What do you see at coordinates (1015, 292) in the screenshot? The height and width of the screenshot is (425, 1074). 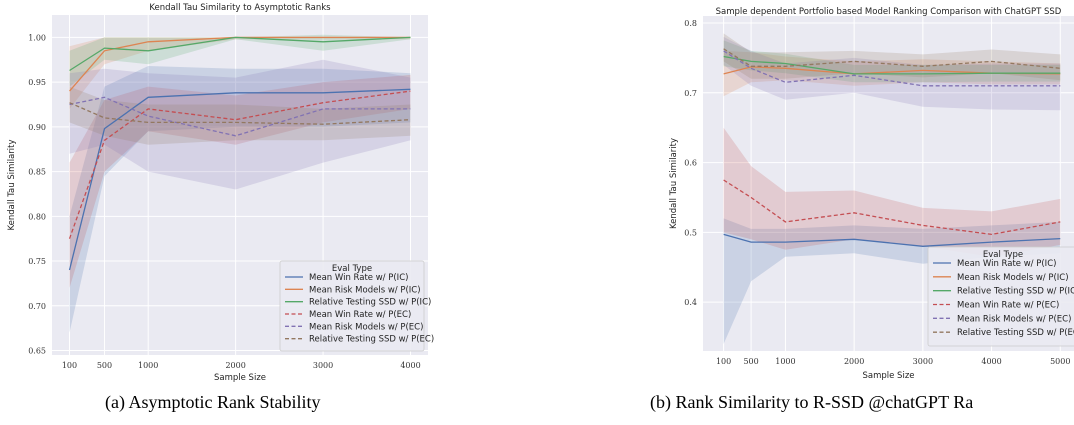 I see `chart-b-legend-label-2: Relative Testing SSD w/ P(IC)` at bounding box center [1015, 292].